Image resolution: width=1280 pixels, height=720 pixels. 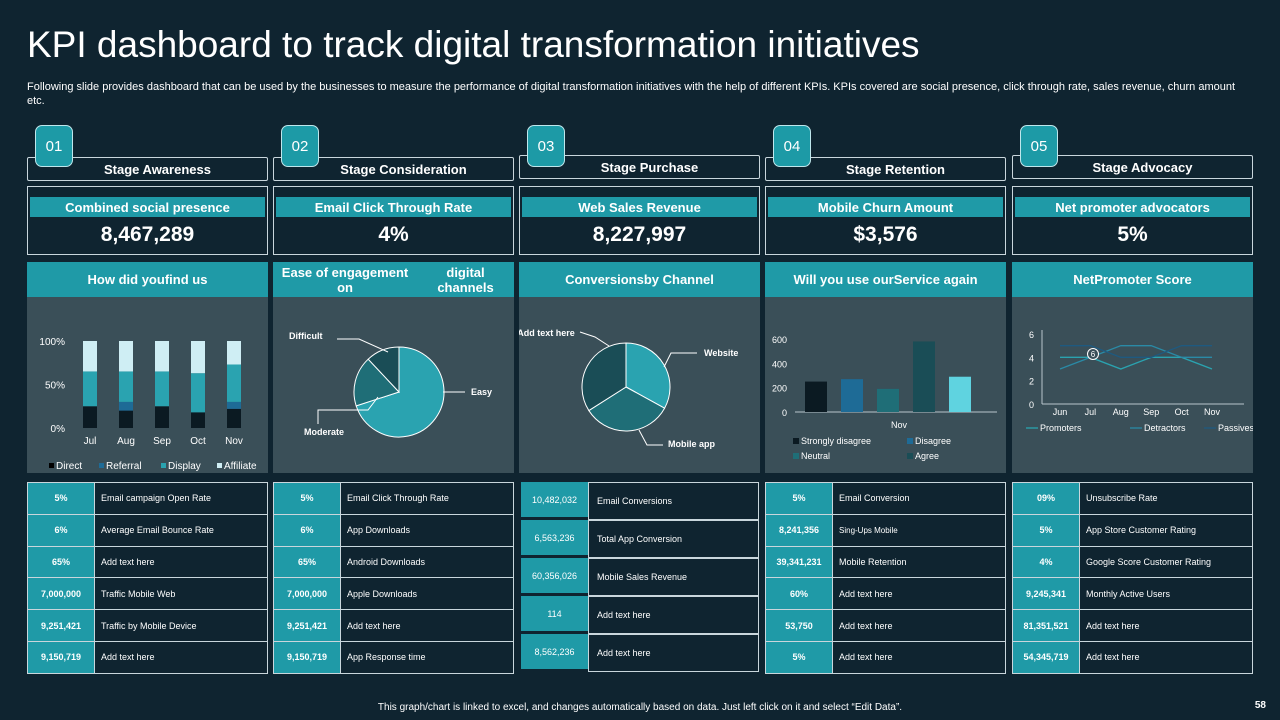 What do you see at coordinates (678, 279) in the screenshot?
I see `chart-title-line2: by Channel` at bounding box center [678, 279].